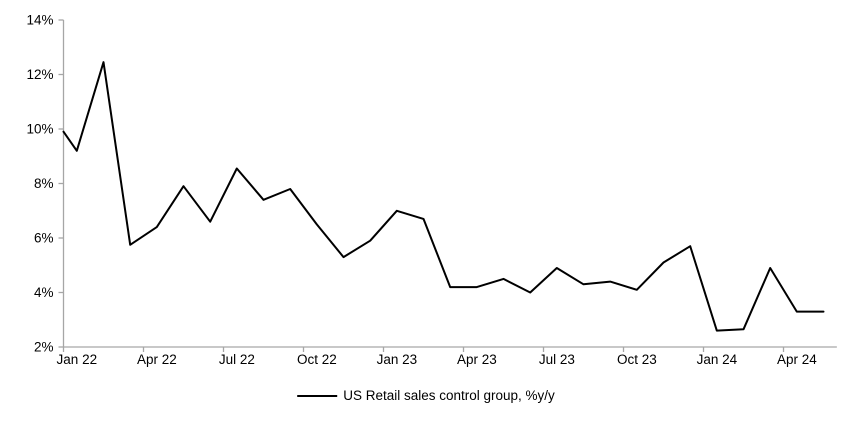 This screenshot has height=423, width=852. I want to click on x-tick-label: Apr 24, so click(797, 359).